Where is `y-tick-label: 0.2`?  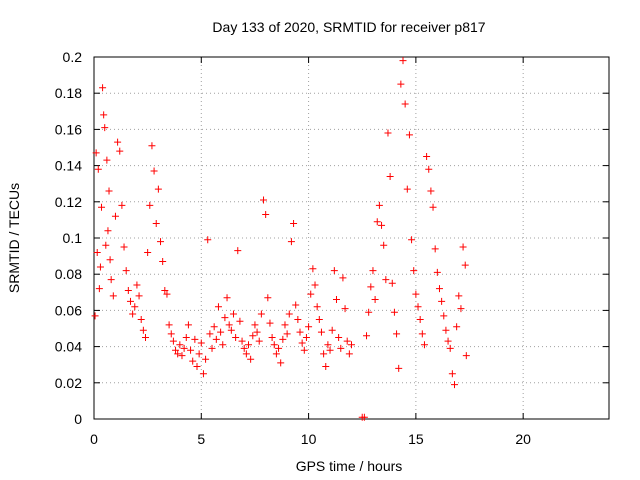 y-tick-label: 0.2 is located at coordinates (73, 57).